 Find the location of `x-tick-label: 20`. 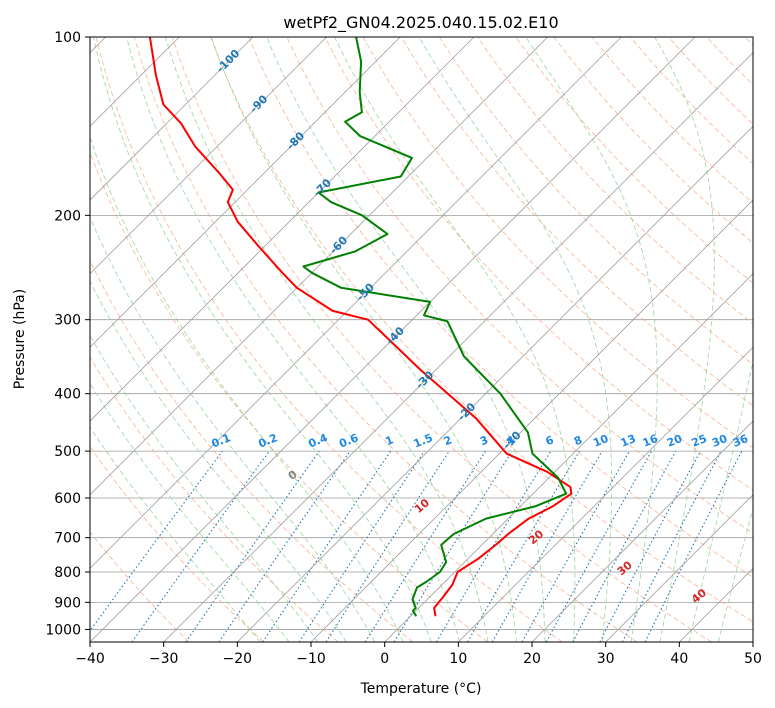

x-tick-label: 20 is located at coordinates (532, 659).